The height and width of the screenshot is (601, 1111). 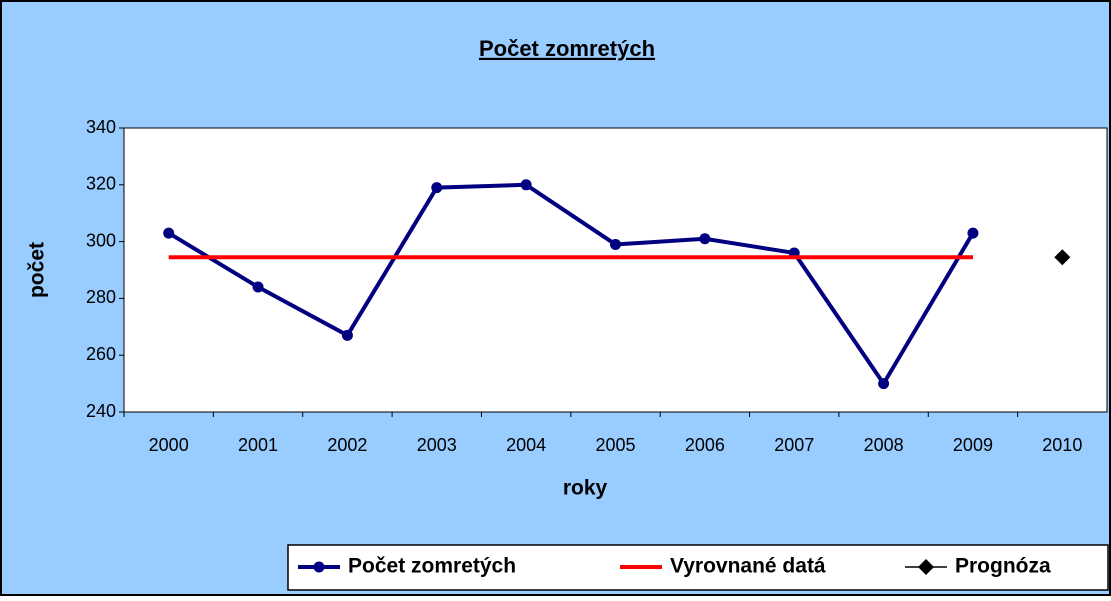 I want to click on legend, so click(x=698, y=567).